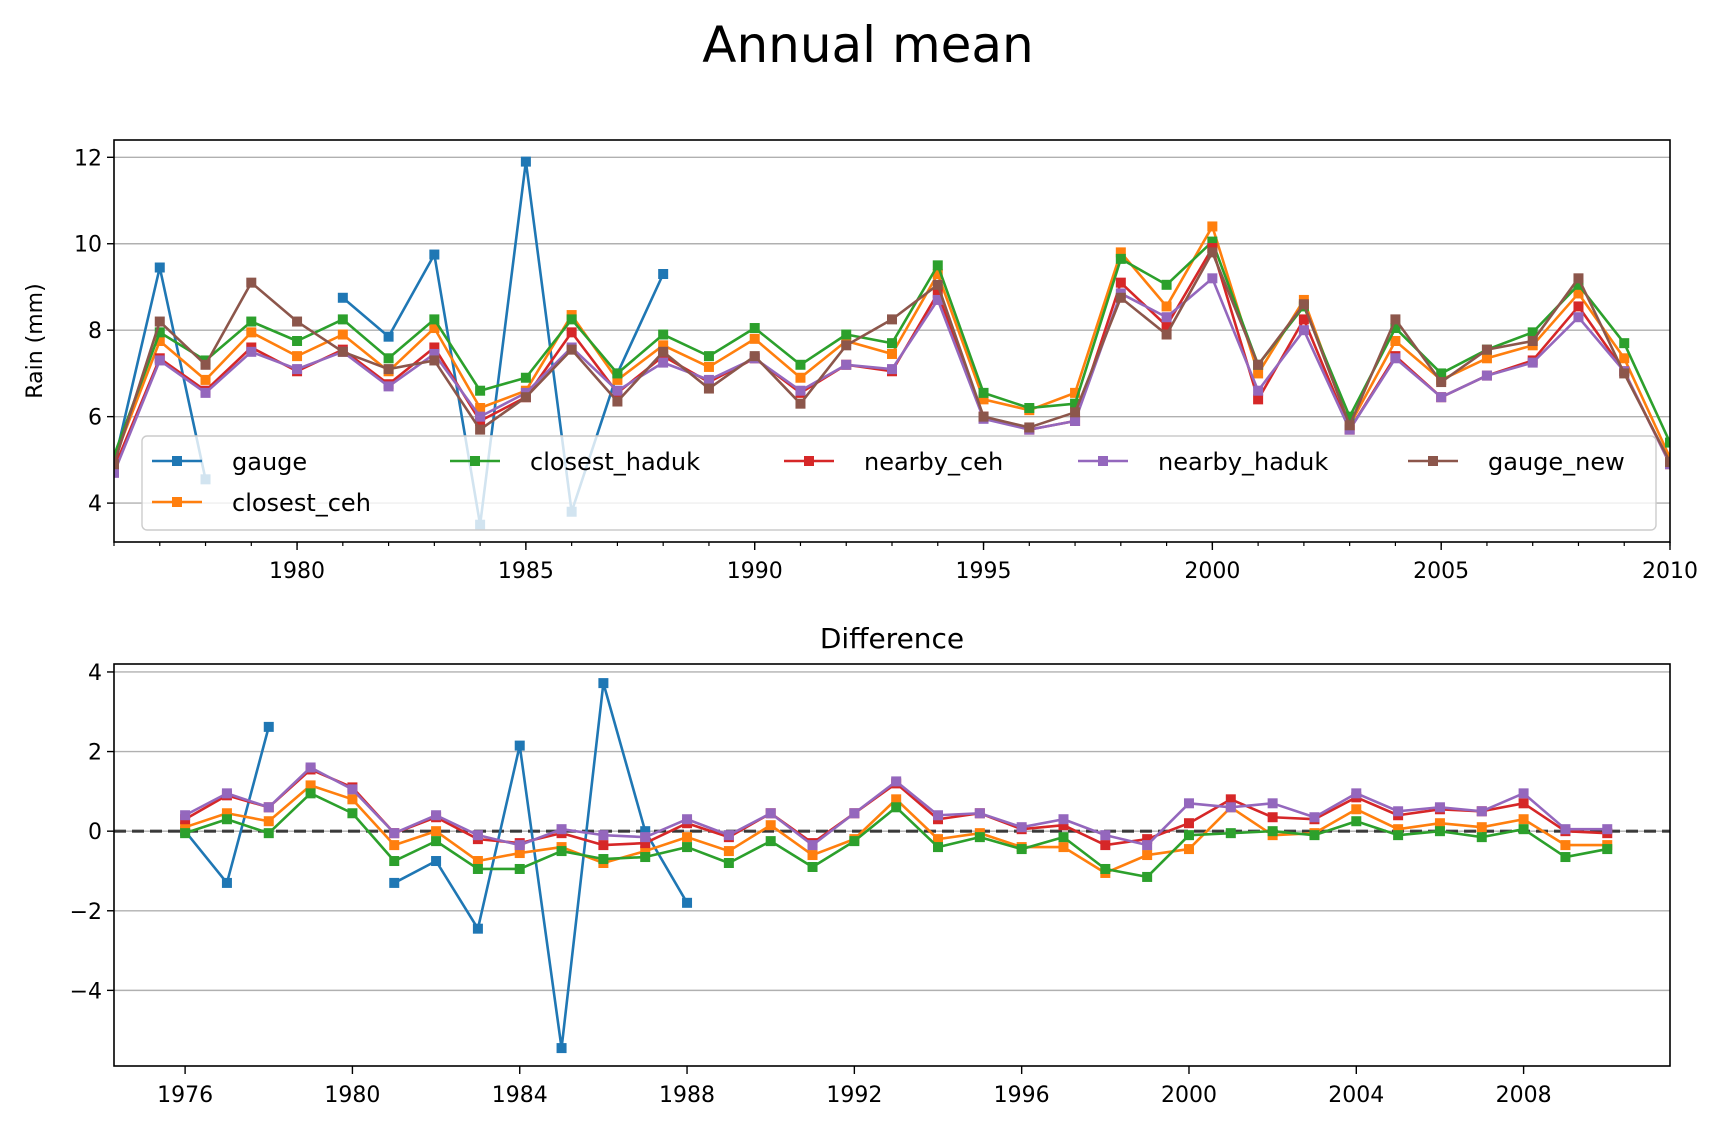 The height and width of the screenshot is (1131, 1719). Describe the element at coordinates (893, 462) in the screenshot. I see `legend-item-nearby_ceh: nearby_ceh` at that location.